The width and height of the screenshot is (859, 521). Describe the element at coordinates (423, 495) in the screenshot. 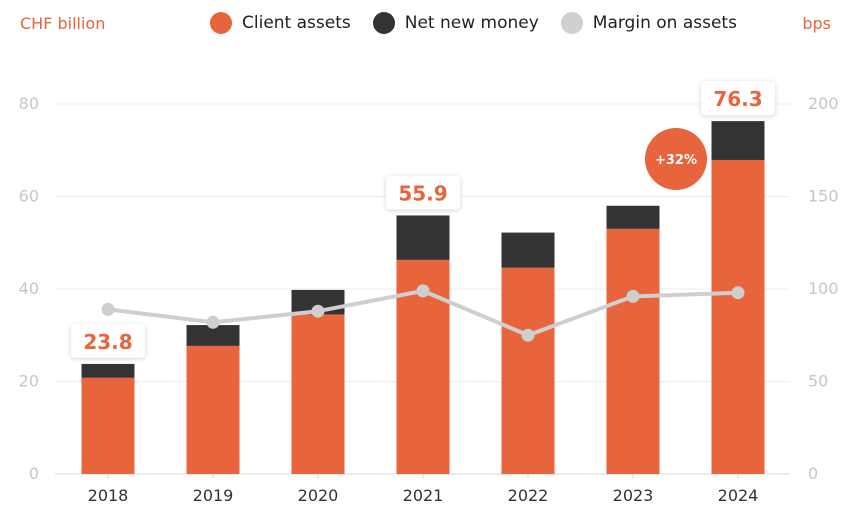

I see `x-tick-label: 2021` at that location.